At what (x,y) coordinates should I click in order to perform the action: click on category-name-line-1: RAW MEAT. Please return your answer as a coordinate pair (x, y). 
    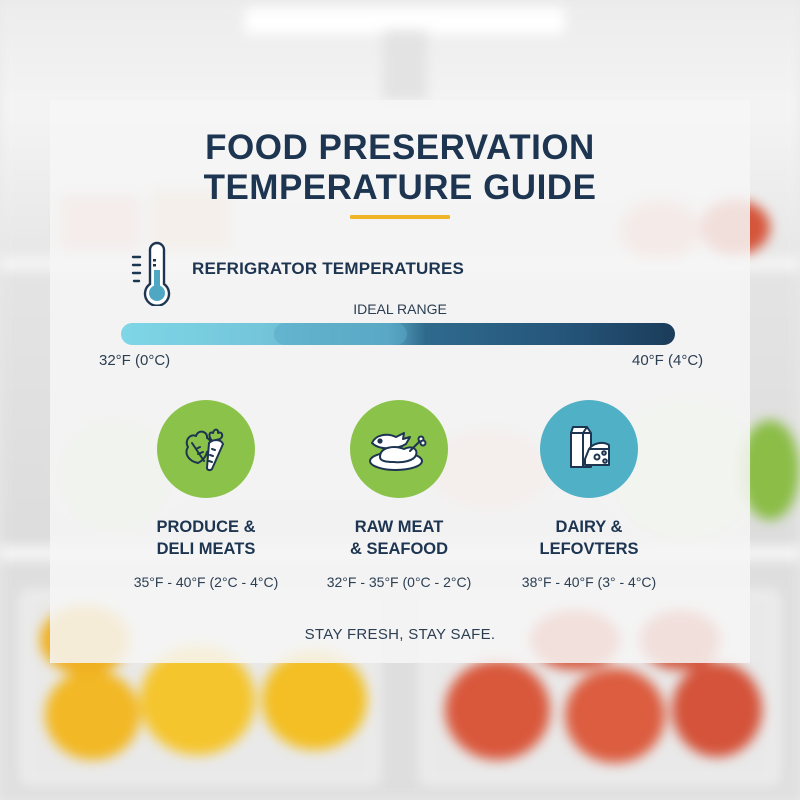
    Looking at the image, I should click on (399, 527).